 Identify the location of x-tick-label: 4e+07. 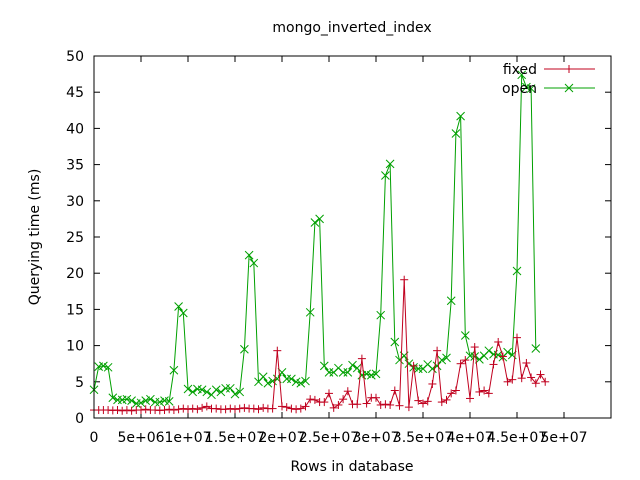
(469, 438).